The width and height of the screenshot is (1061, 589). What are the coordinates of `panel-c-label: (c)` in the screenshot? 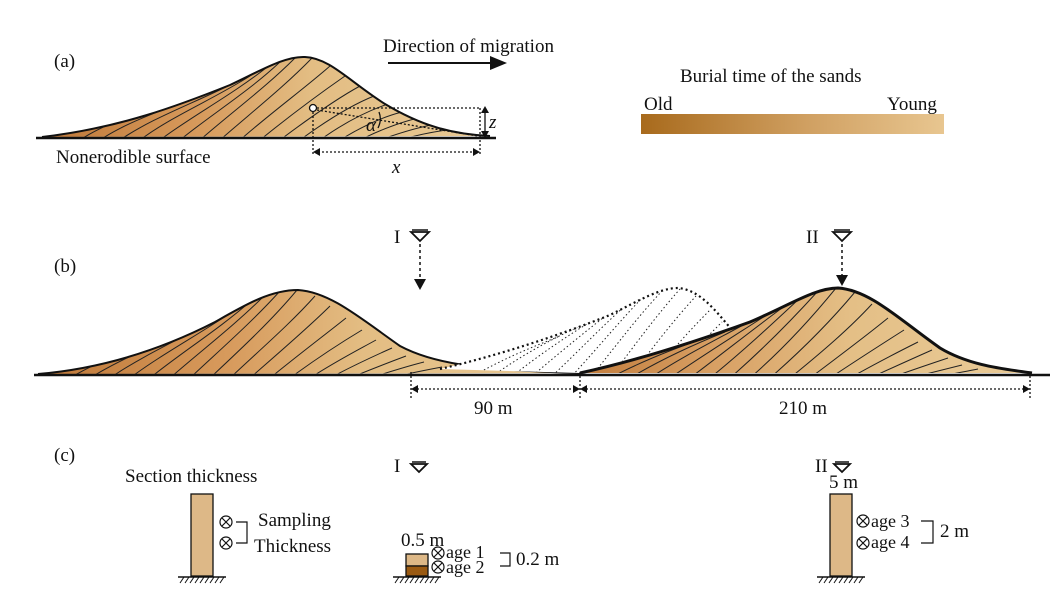 It's located at (64, 455).